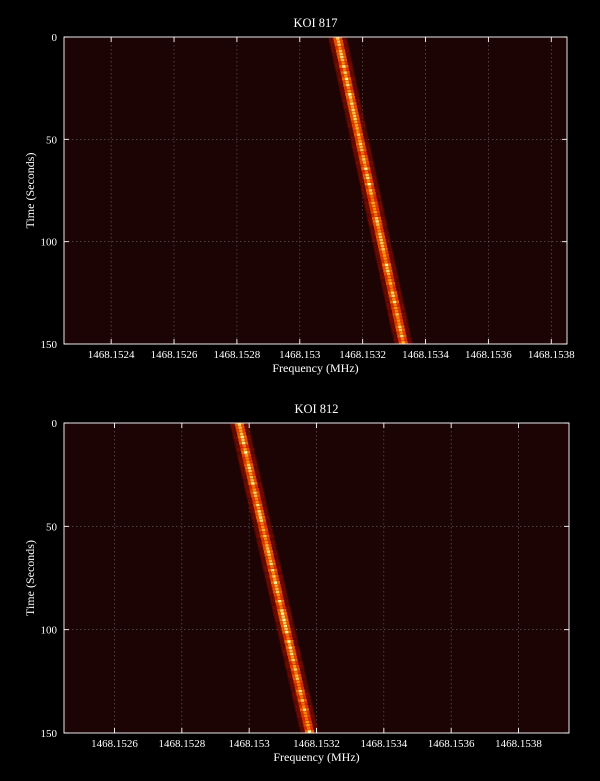 The image size is (600, 781). What do you see at coordinates (316, 757) in the screenshot?
I see `x-axis-label: Frequency (MHz)` at bounding box center [316, 757].